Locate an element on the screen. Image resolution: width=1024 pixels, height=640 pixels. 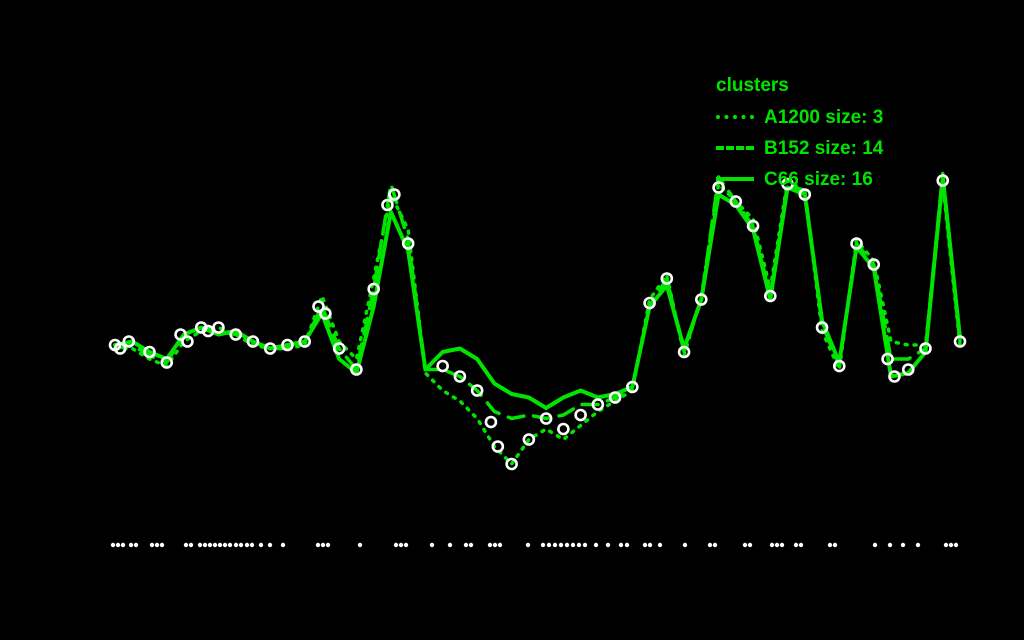
legend-label-a1200: A1200 size: 3 is located at coordinates (824, 117).